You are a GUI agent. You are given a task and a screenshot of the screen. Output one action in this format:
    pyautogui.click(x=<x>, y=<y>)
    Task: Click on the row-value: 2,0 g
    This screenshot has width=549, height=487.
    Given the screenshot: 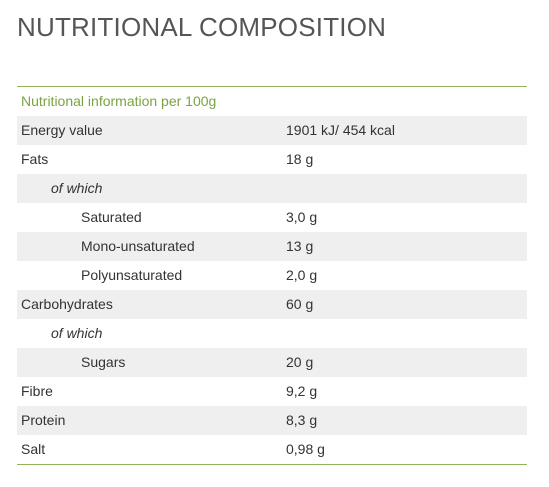 What is the action you would take?
    pyautogui.click(x=405, y=275)
    